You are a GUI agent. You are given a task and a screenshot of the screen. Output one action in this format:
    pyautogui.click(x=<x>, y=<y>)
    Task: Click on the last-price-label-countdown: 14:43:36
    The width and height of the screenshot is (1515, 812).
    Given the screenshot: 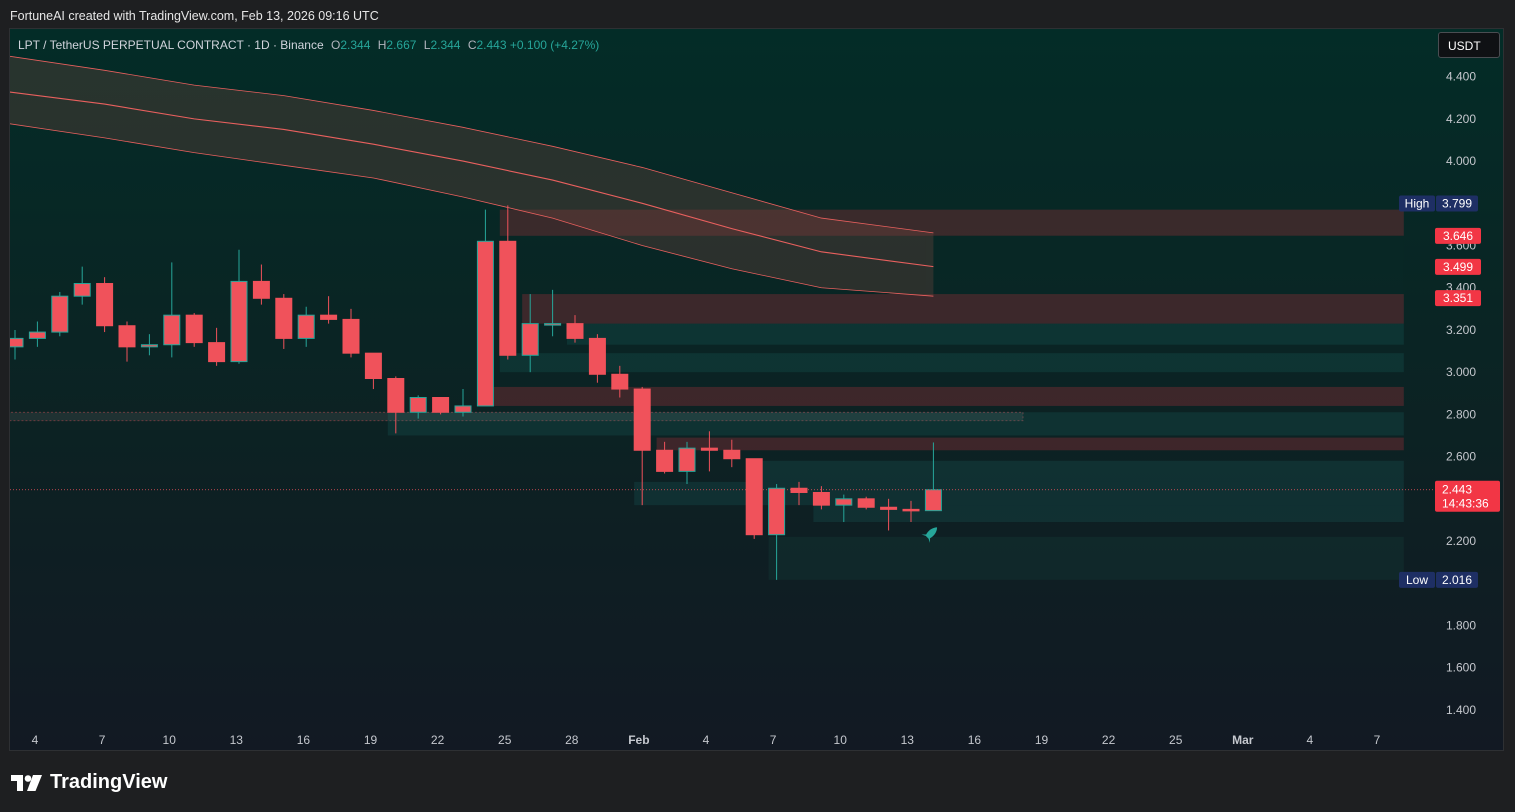 What is the action you would take?
    pyautogui.click(x=1465, y=504)
    